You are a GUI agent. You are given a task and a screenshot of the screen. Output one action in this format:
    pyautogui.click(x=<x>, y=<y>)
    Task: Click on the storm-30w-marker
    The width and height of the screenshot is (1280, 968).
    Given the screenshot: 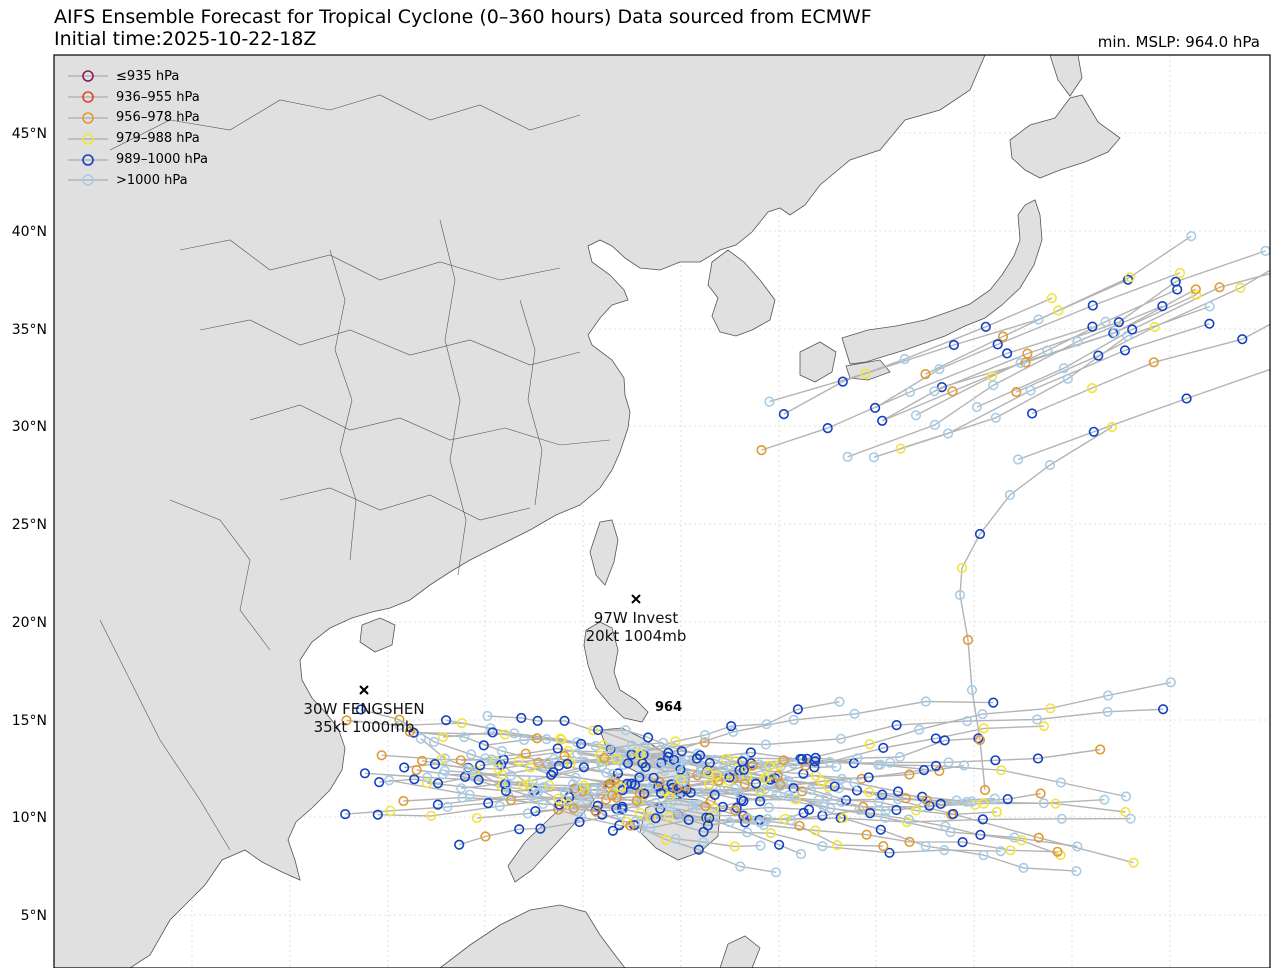 What is the action you would take?
    pyautogui.click(x=364, y=690)
    